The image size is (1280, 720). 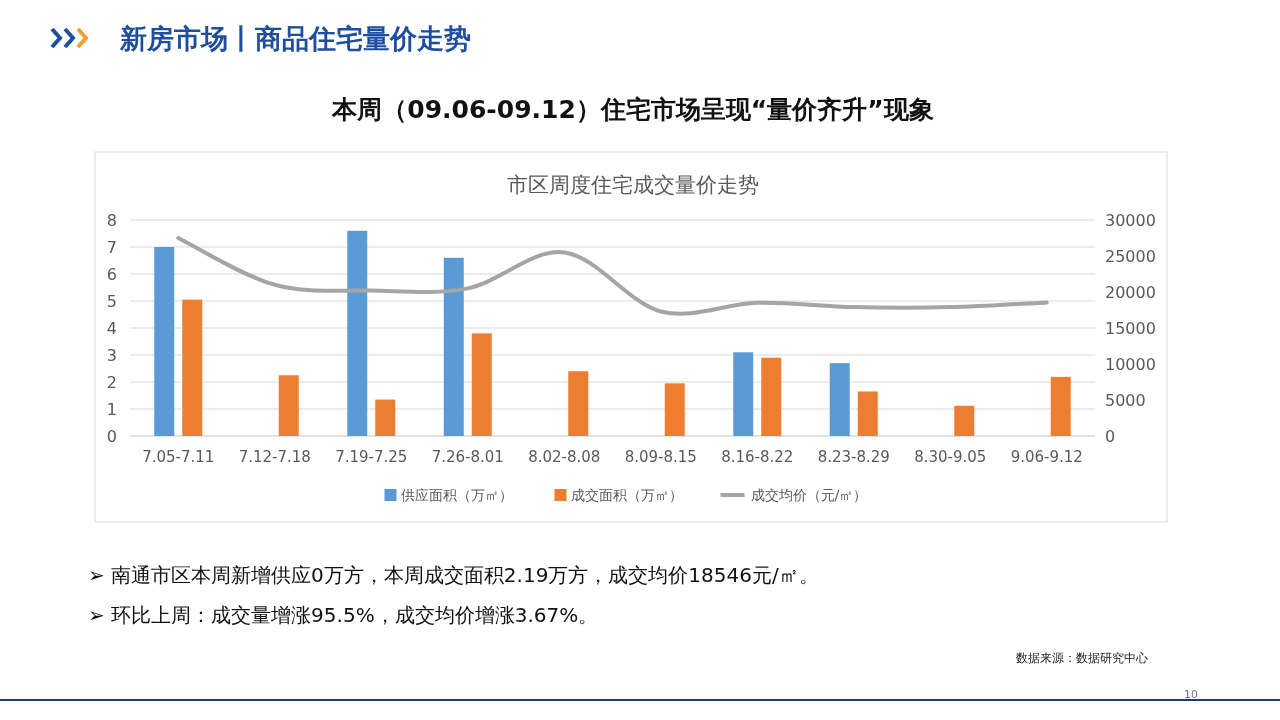 I want to click on x-tick-label: 8.30-9.05, so click(x=950, y=457).